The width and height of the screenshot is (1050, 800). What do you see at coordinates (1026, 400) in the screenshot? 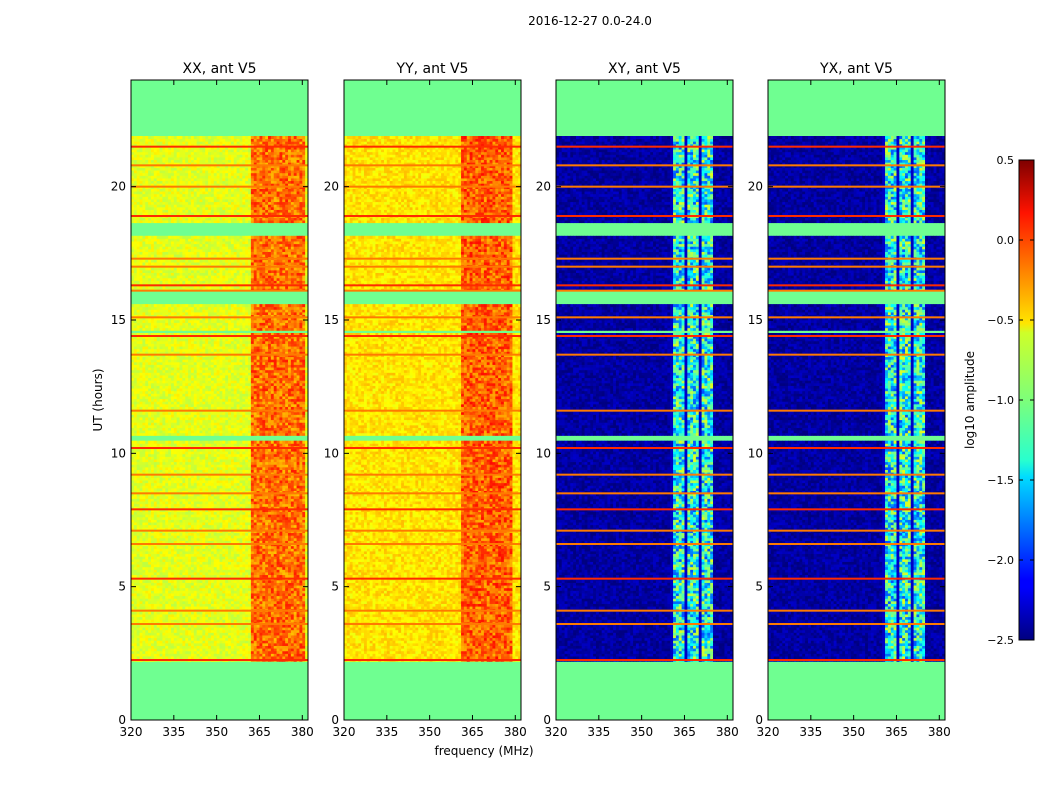
I see `colorbar-gradient` at bounding box center [1026, 400].